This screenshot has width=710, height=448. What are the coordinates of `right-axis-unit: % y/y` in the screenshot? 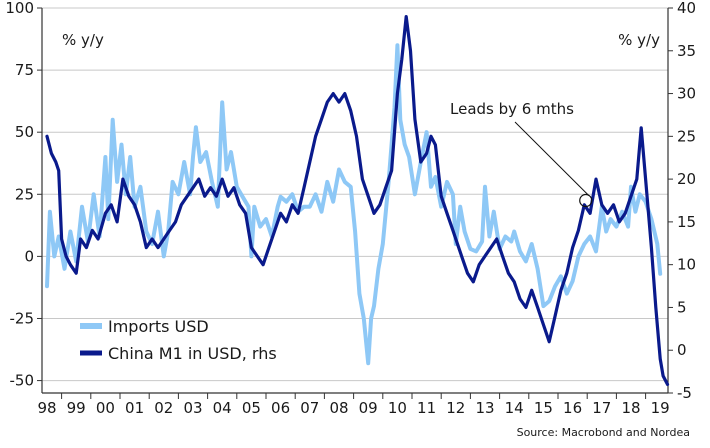 It's located at (639, 40).